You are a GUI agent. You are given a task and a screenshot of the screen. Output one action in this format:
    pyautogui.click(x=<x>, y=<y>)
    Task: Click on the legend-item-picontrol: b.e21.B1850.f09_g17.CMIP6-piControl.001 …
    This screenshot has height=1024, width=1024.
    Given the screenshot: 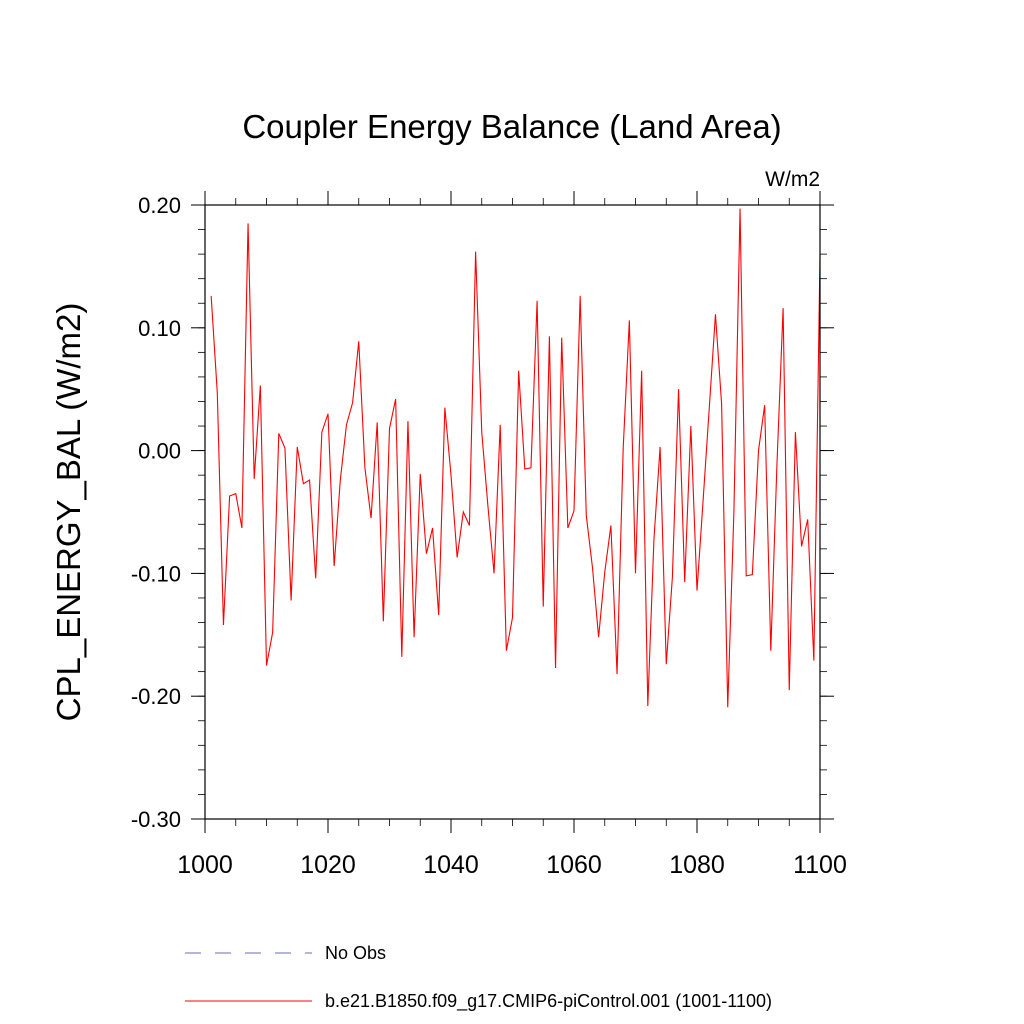 What is the action you would take?
    pyautogui.click(x=478, y=1001)
    